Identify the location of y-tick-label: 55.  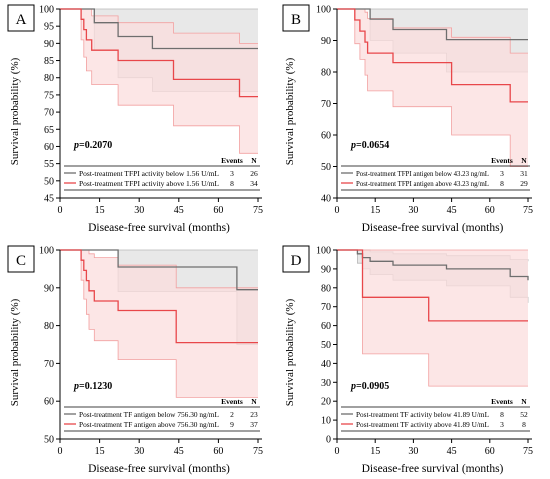
(49, 164).